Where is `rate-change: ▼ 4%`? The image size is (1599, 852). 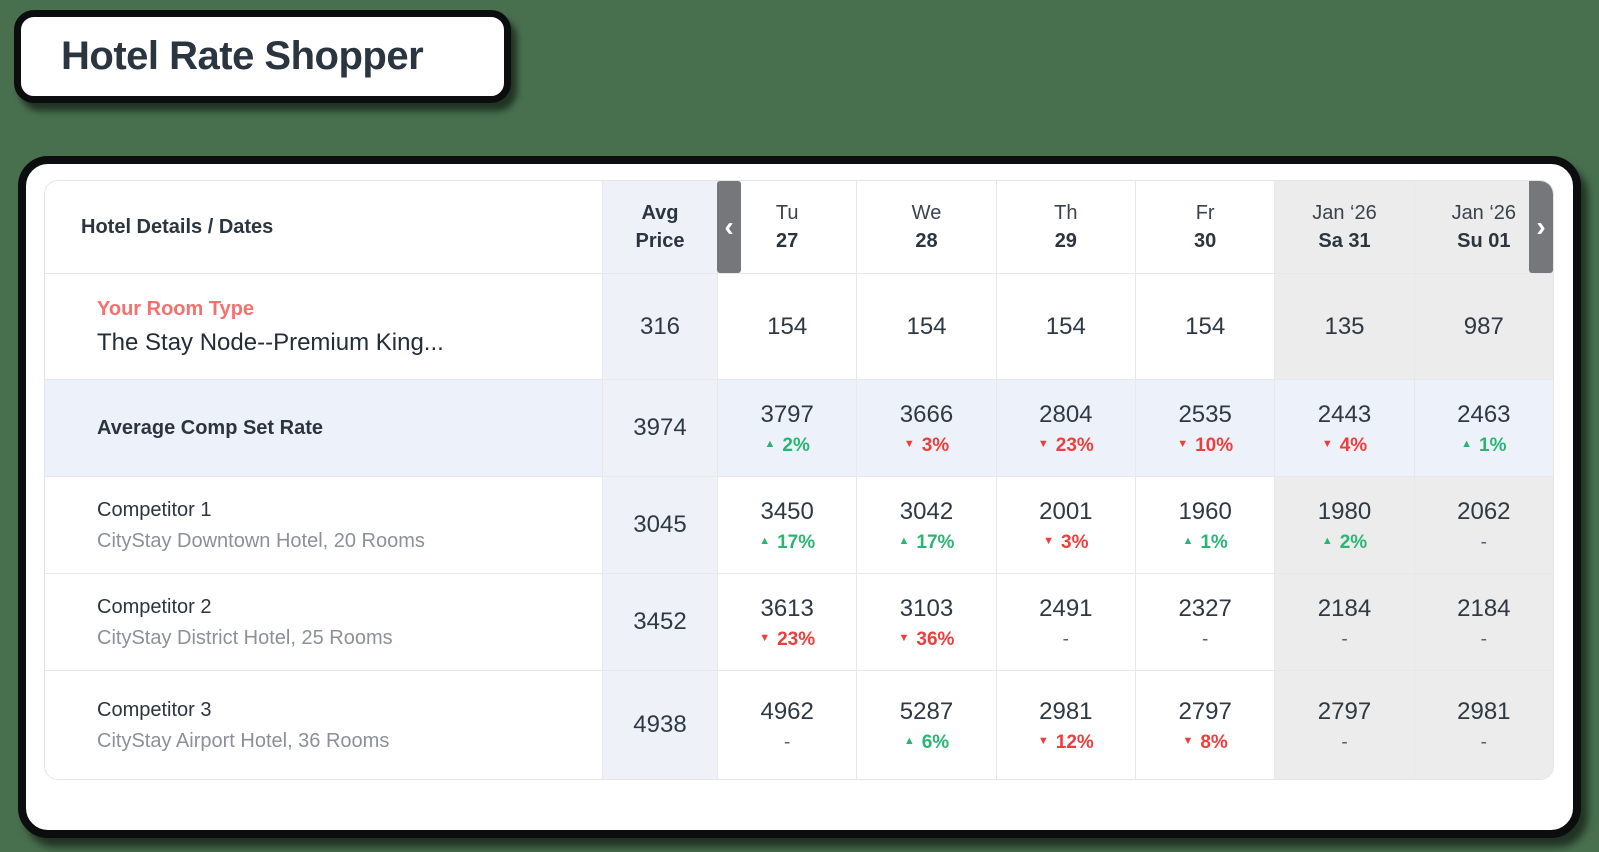
rate-change: ▼ 4% is located at coordinates (1344, 445).